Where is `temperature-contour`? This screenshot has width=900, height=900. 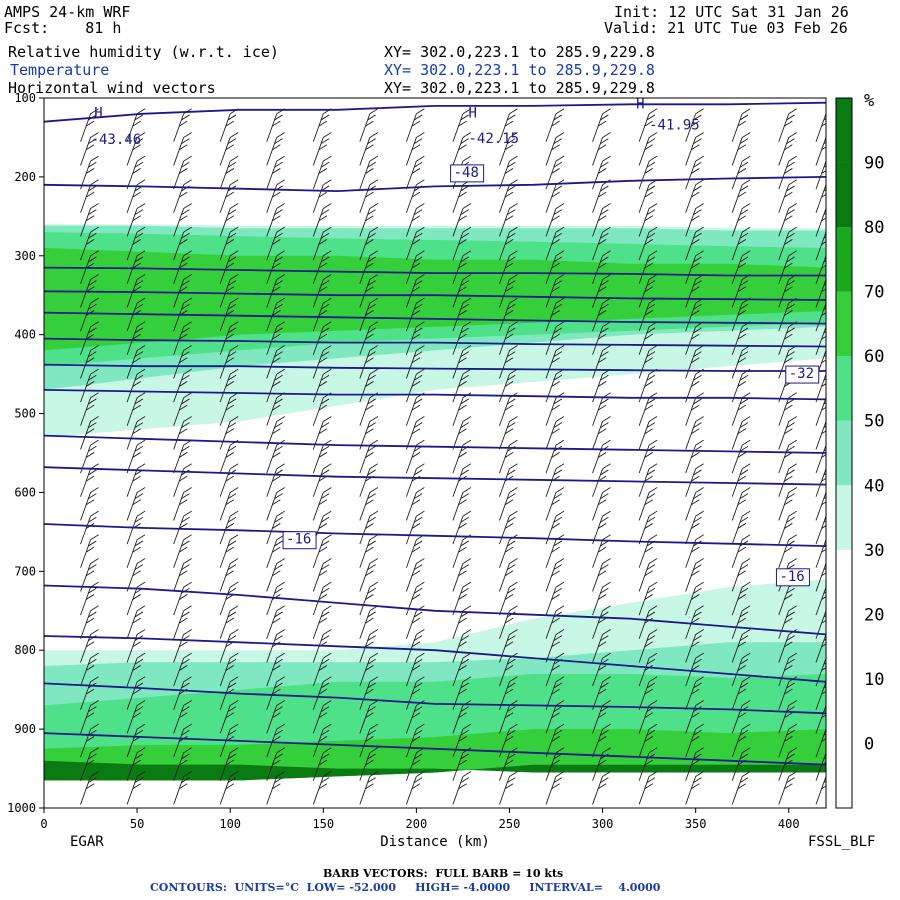
temperature-contour is located at coordinates (435, 367).